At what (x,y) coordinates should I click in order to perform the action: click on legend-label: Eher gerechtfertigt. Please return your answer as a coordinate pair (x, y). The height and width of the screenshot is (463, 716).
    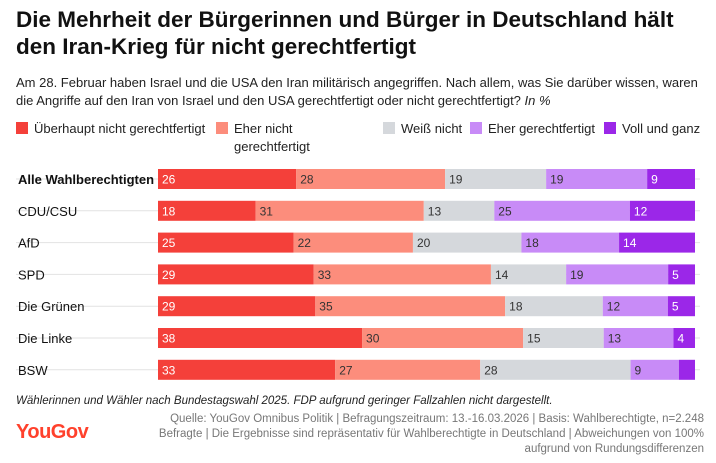
    Looking at the image, I should click on (541, 128).